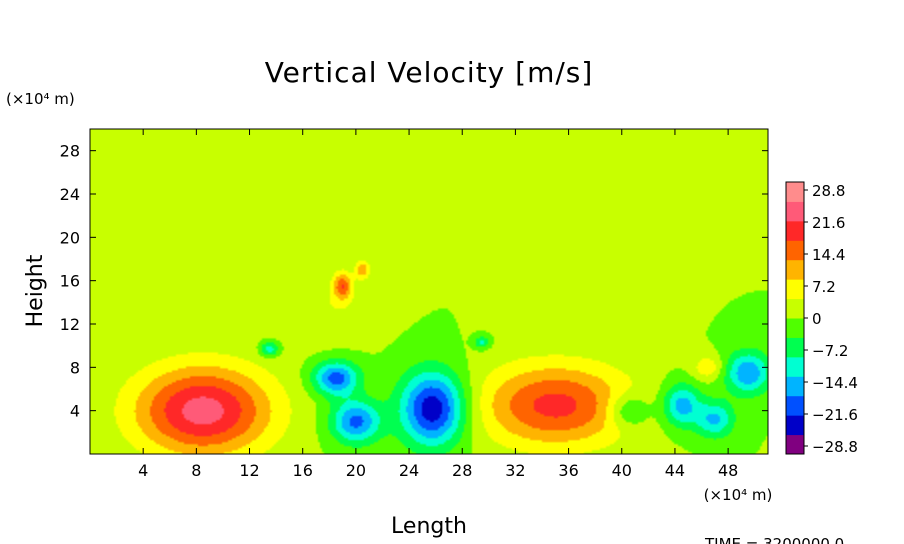  I want to click on colorbar-tick-label: −21.6, so click(835, 415).